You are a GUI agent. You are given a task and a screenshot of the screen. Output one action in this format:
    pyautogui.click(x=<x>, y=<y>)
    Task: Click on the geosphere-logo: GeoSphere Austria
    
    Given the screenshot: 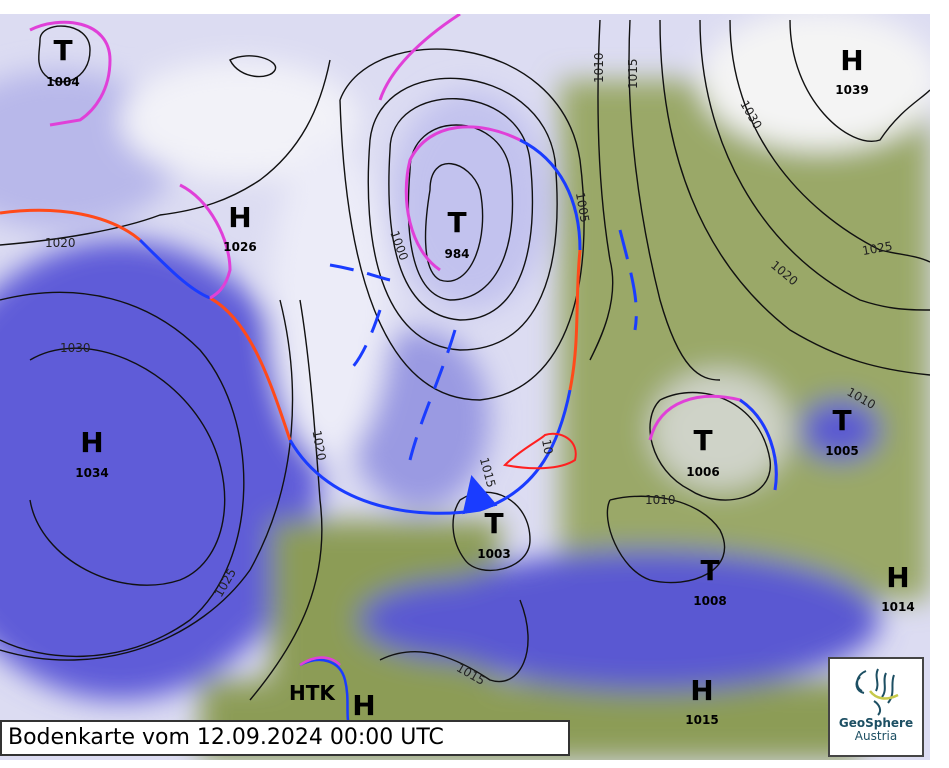 What is the action you would take?
    pyautogui.click(x=876, y=707)
    